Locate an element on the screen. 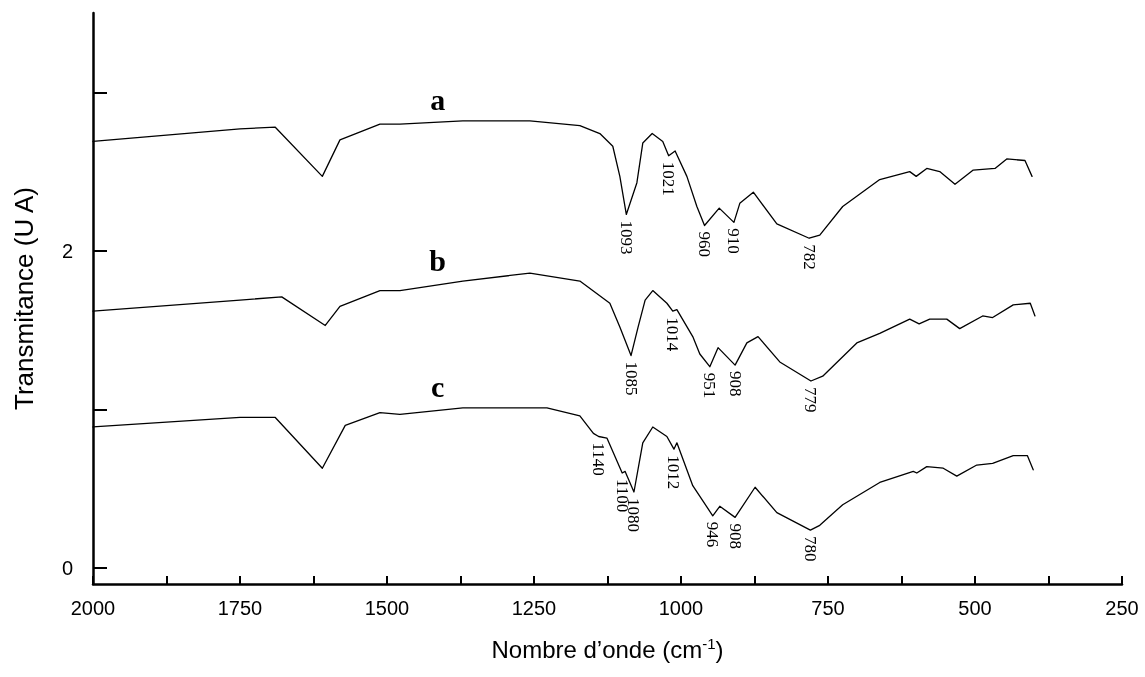  x-tick-label: 1500 is located at coordinates (387, 608).